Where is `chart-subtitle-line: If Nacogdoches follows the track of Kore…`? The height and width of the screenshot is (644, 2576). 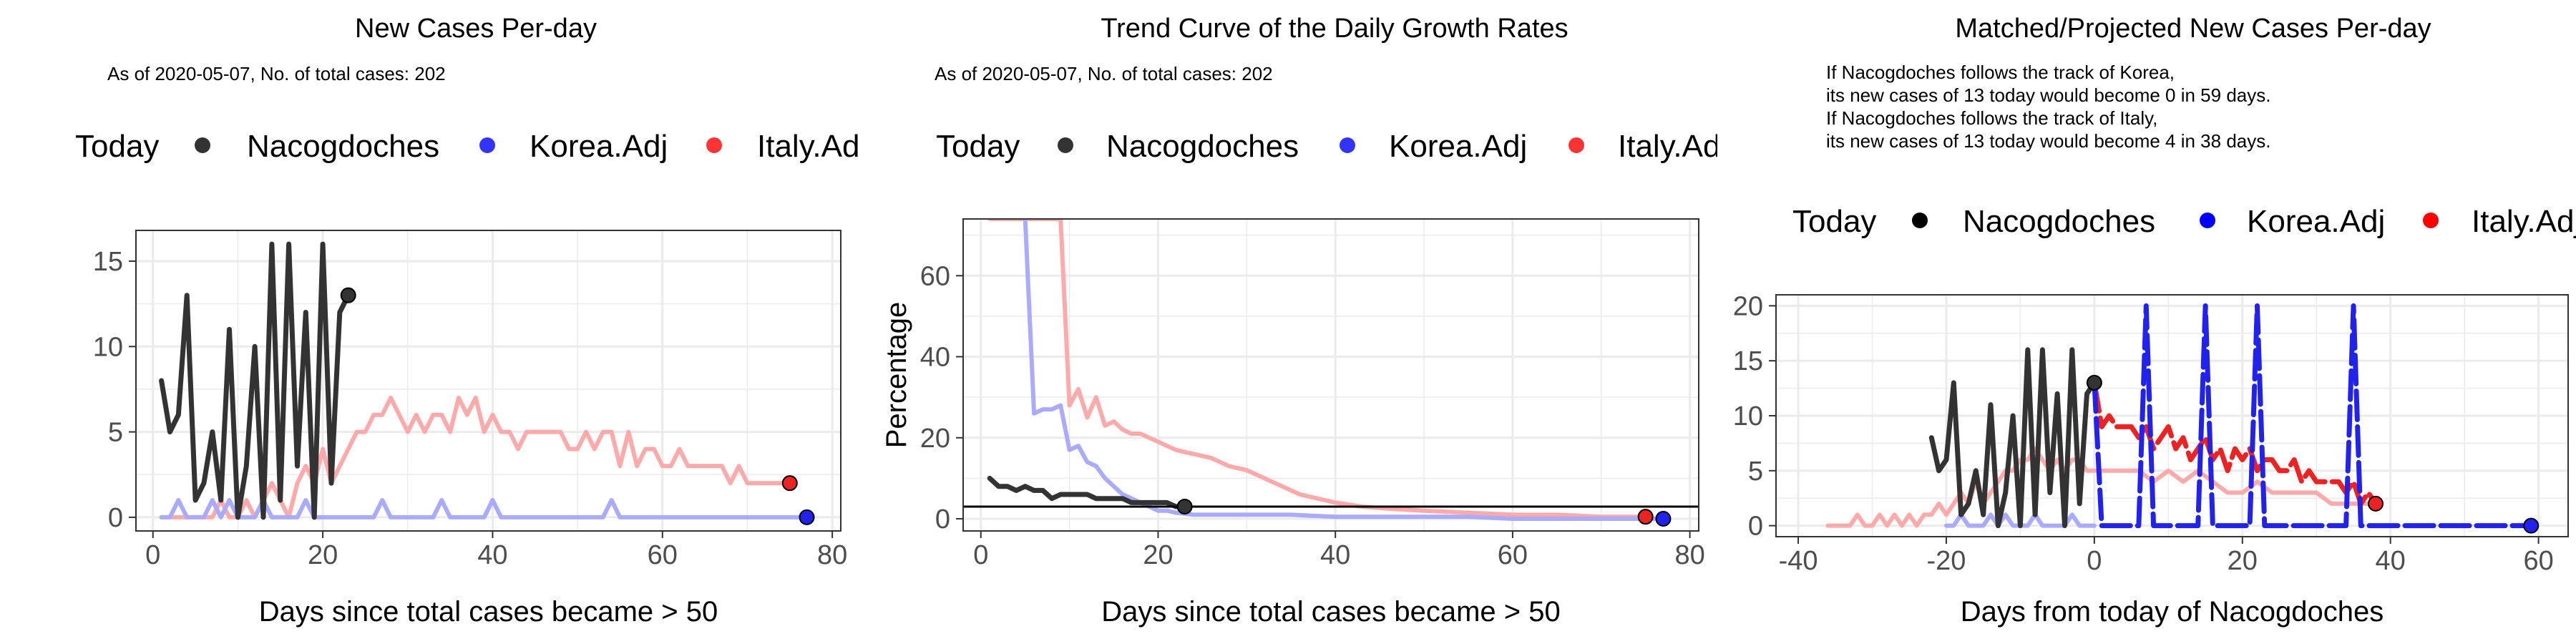 chart-subtitle-line: If Nacogdoches follows the track of Kore… is located at coordinates (2000, 72).